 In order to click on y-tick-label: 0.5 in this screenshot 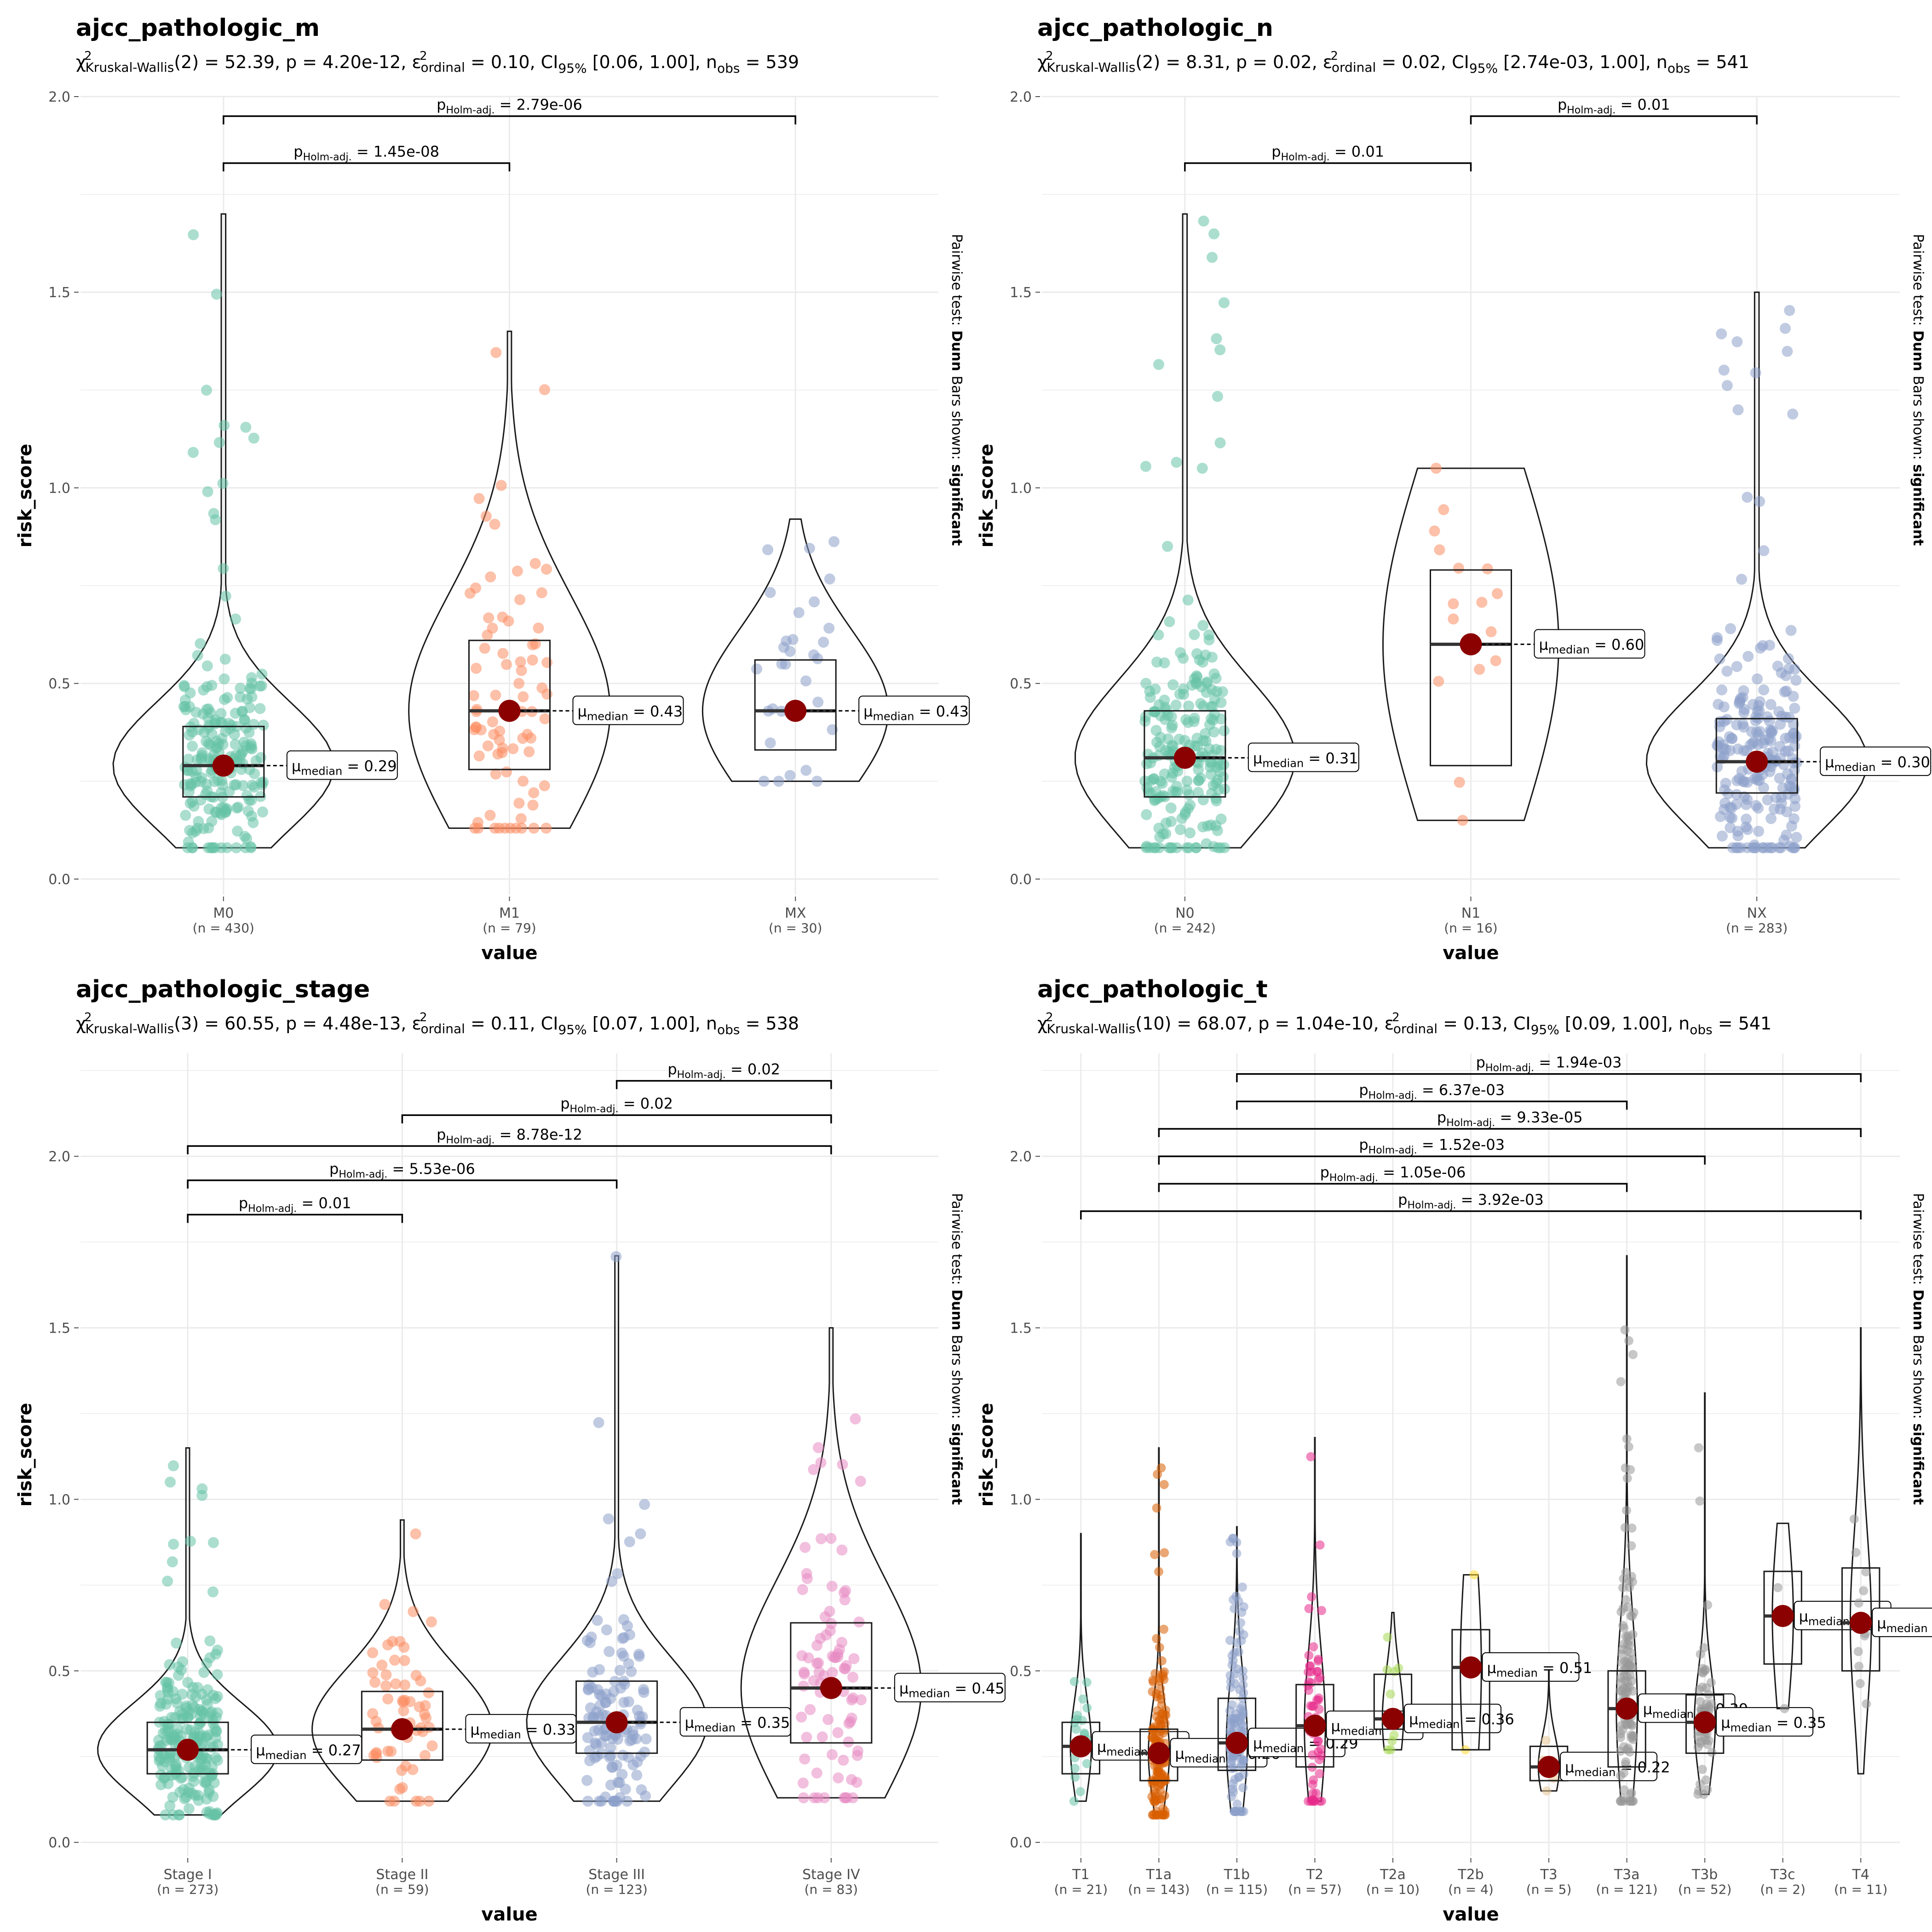, I will do `click(59, 684)`.